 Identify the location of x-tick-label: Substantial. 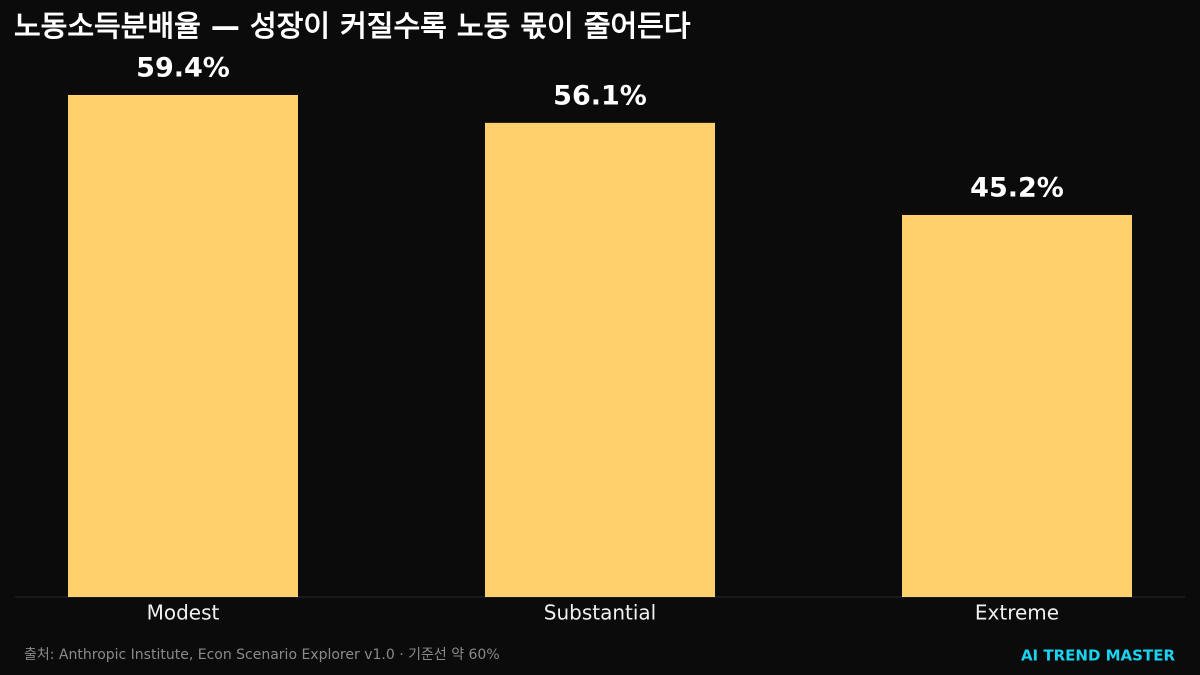
(600, 613).